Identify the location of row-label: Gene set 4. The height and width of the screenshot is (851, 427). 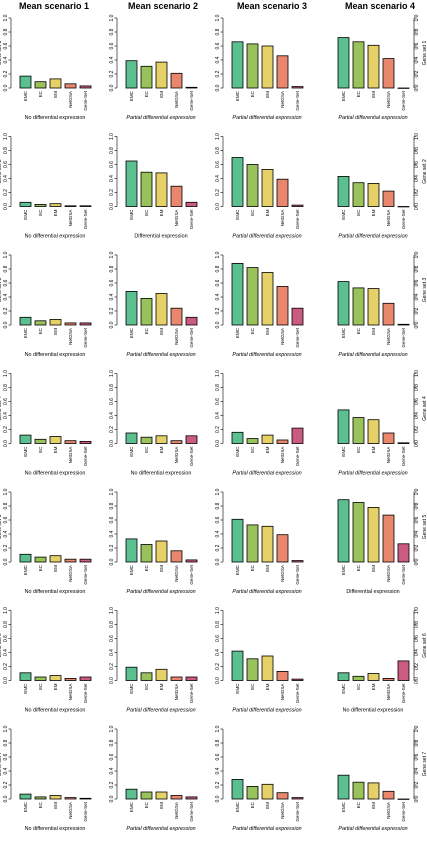
(1, 408).